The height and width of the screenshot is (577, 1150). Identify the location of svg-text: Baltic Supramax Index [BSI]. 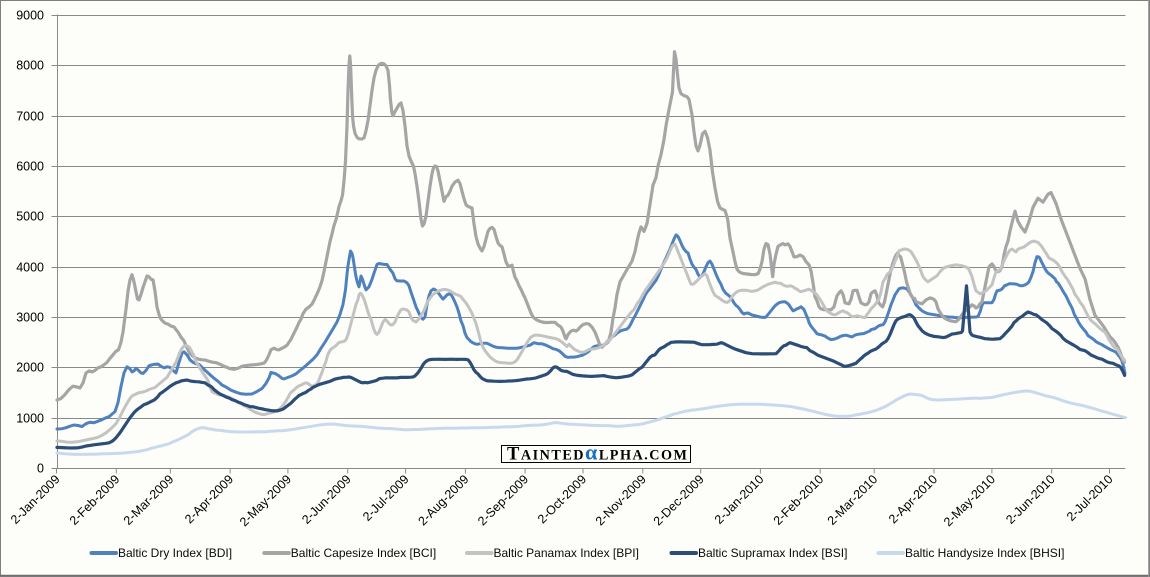
(772, 553).